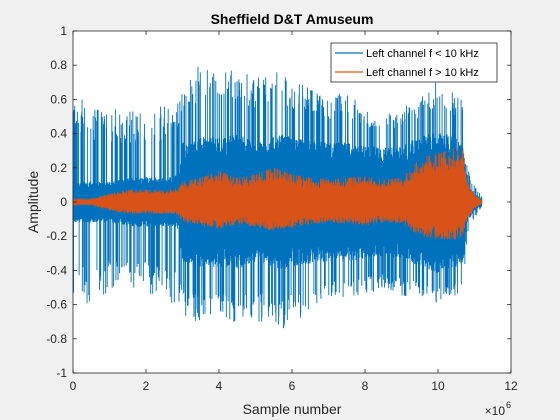  I want to click on x-tick-label: 8, so click(365, 386).